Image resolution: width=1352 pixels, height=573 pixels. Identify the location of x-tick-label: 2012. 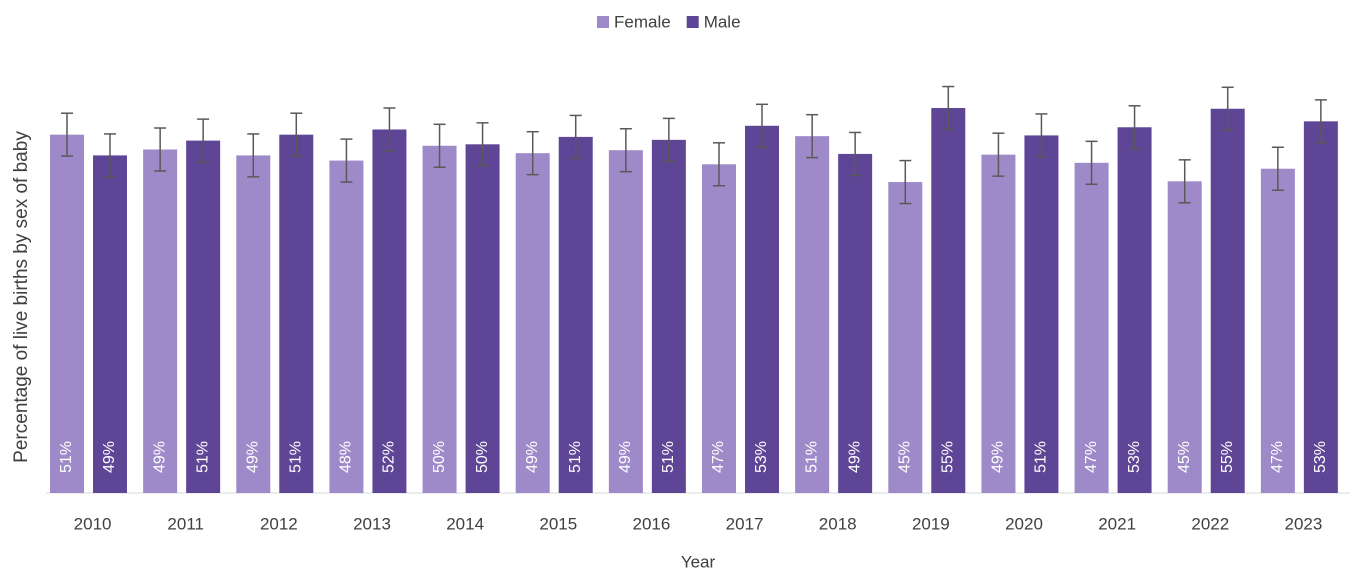
(279, 523).